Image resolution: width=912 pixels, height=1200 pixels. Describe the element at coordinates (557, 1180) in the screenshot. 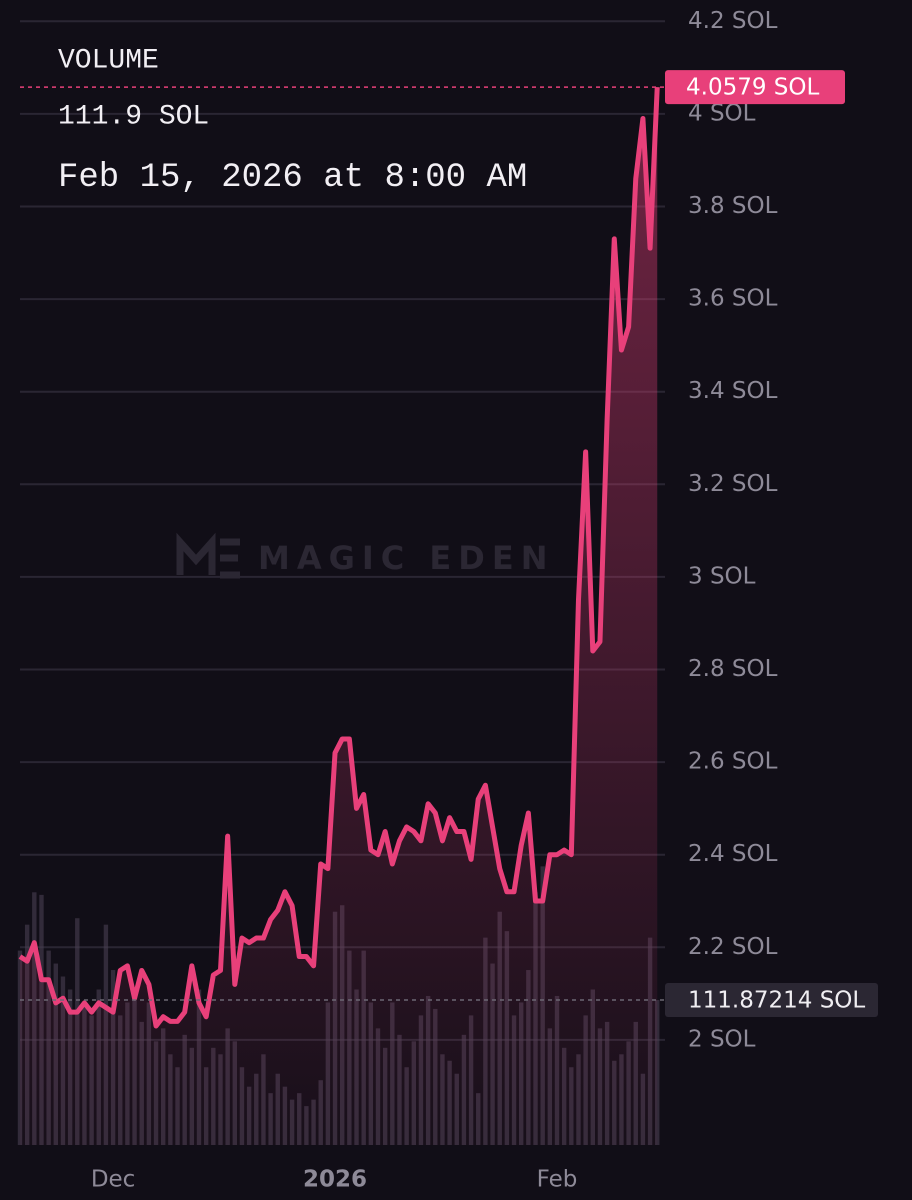

I see `x-tick-label: Feb` at that location.